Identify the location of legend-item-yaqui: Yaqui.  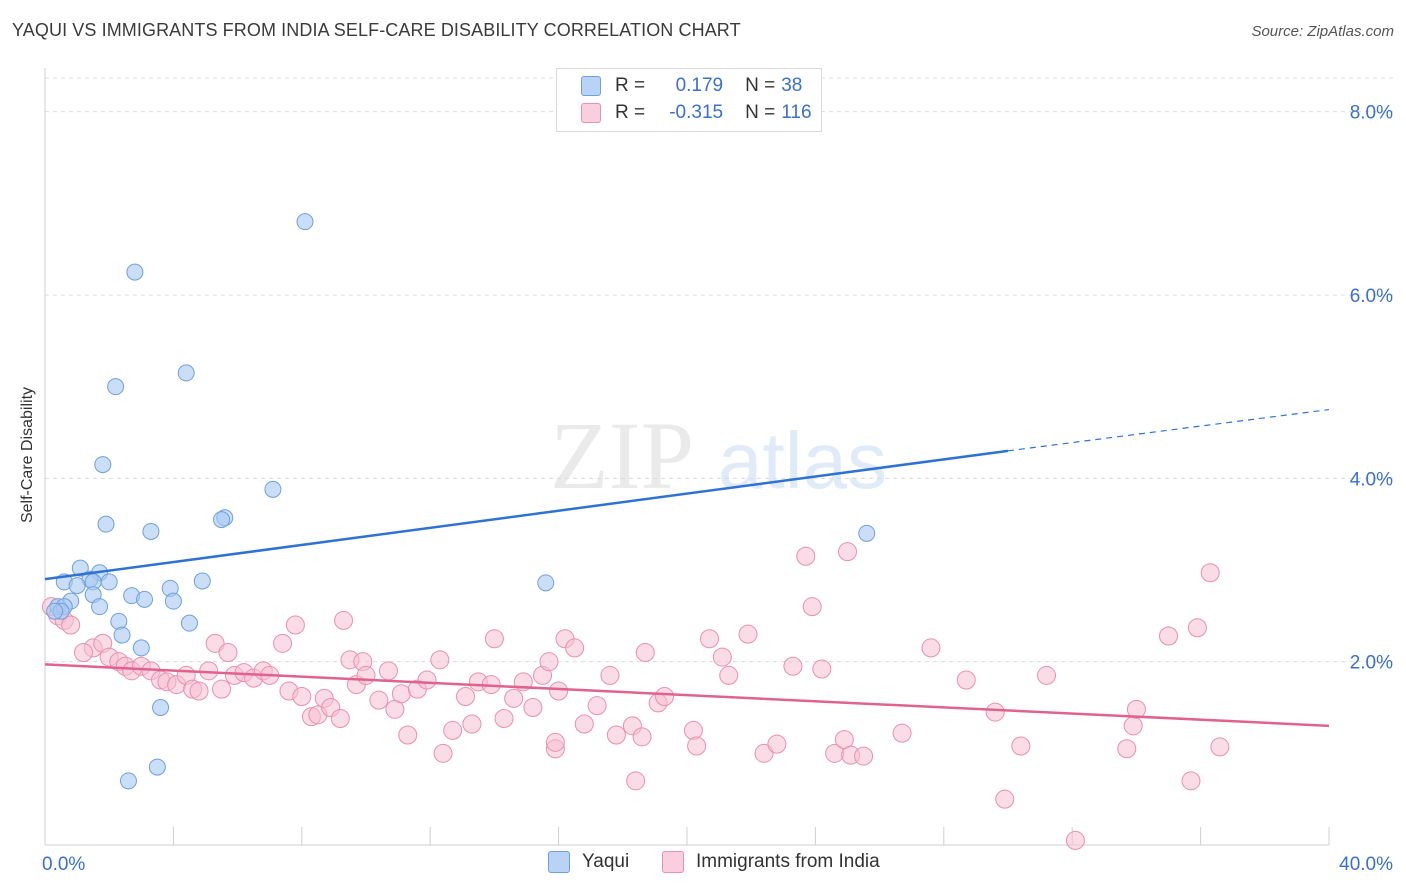
(588, 862).